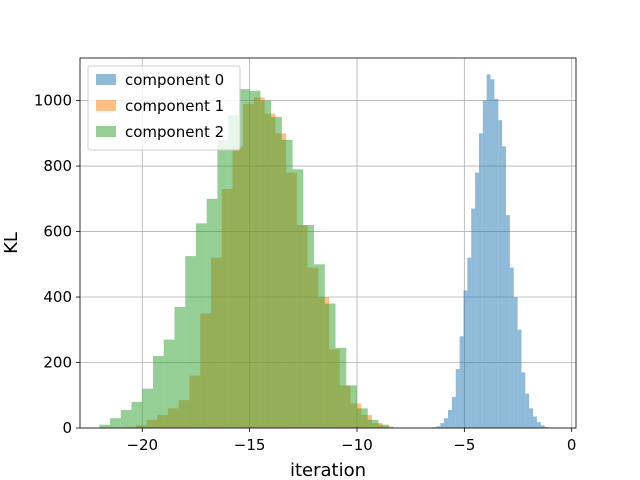  I want to click on x-axis-ticks: −20 −15 −10 −5 0, so click(351, 441).